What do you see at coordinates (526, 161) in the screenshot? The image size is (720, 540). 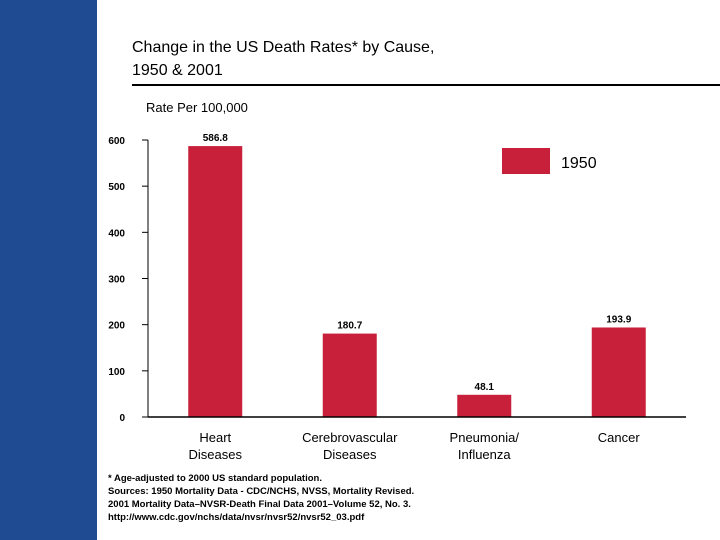 I see `legend-swatch-1950` at bounding box center [526, 161].